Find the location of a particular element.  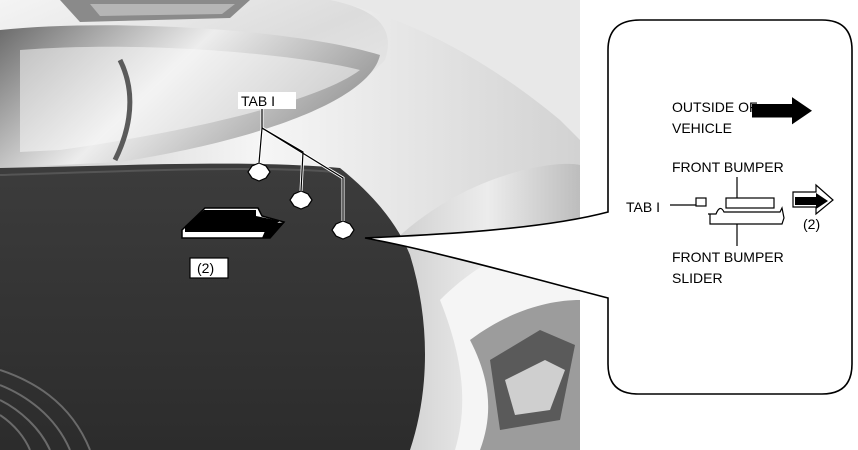

direction-label: (2) is located at coordinates (205, 268).